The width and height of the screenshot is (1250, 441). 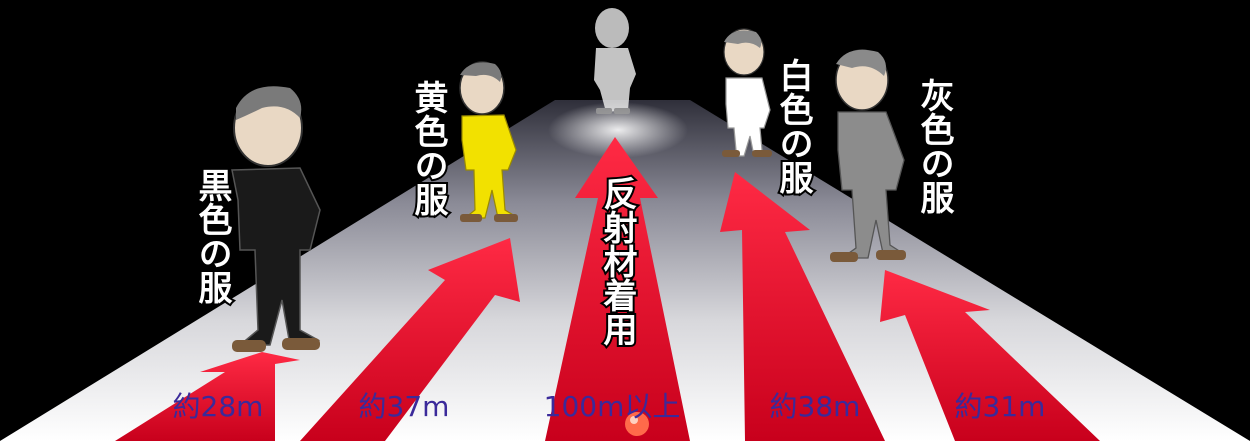 What do you see at coordinates (612, 406) in the screenshot?
I see `distance-reflective: 100m以上` at bounding box center [612, 406].